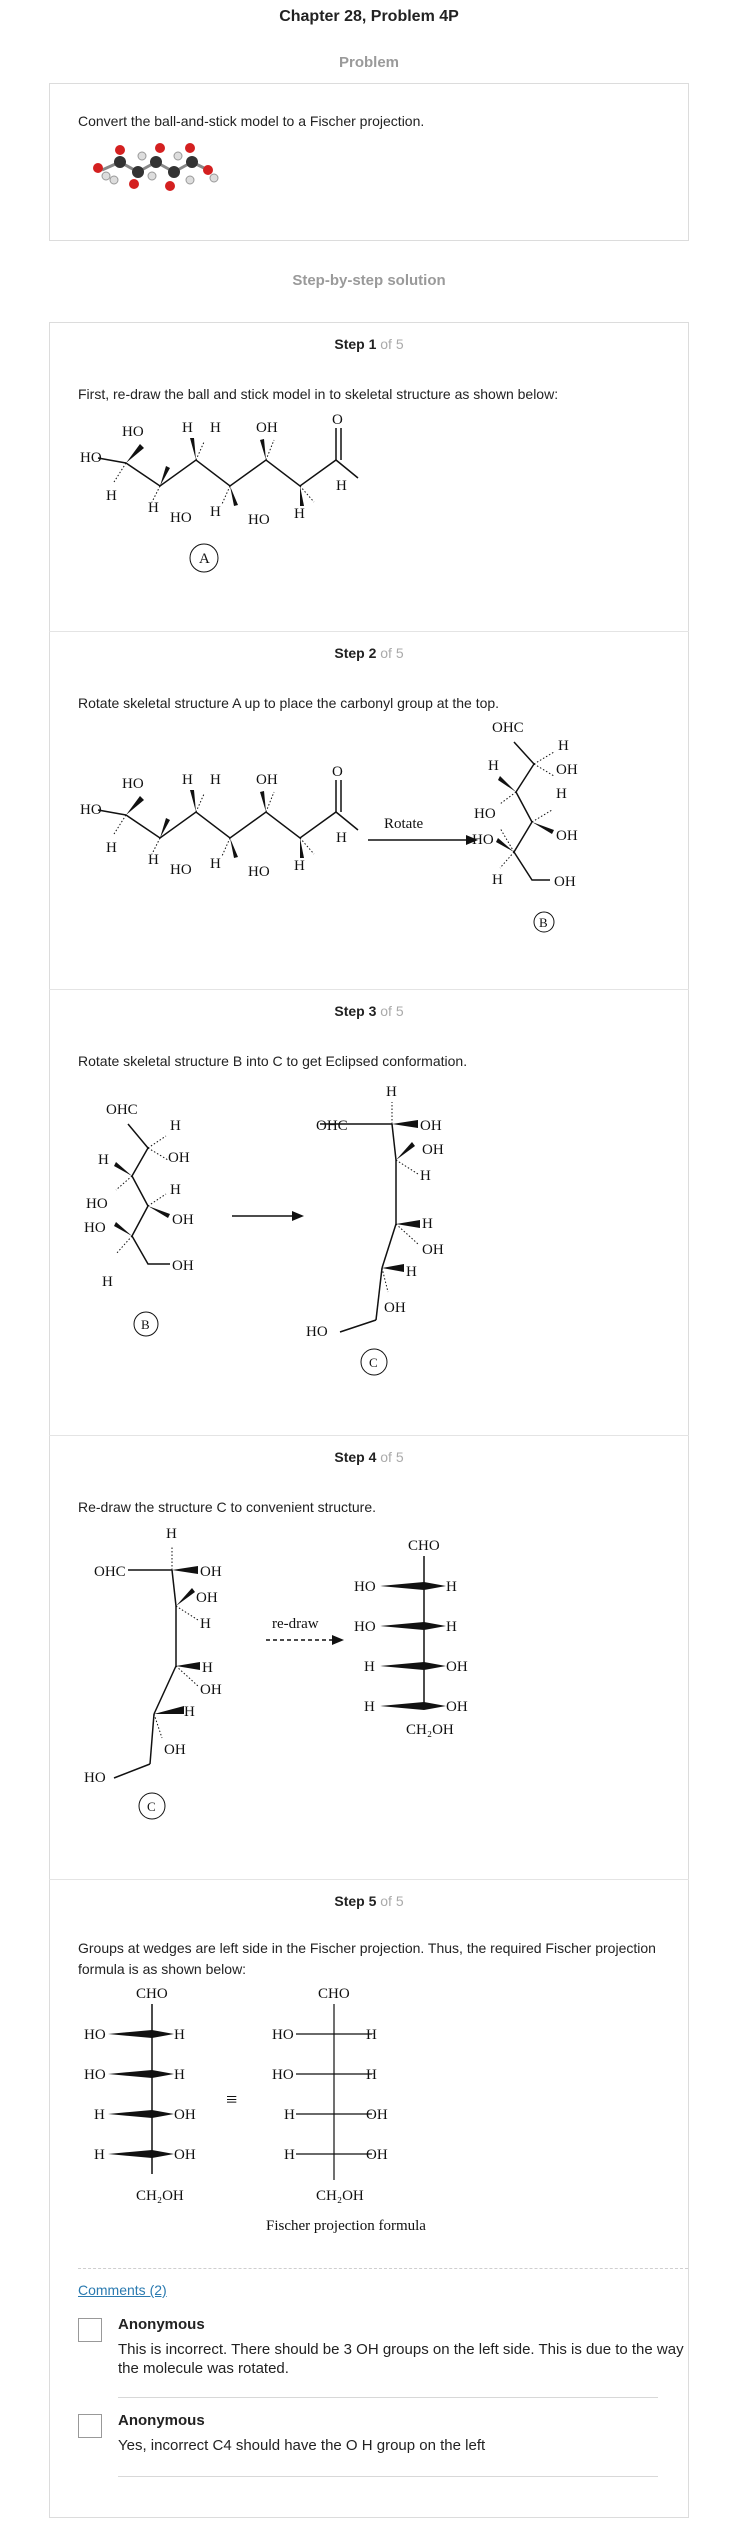 The height and width of the screenshot is (2543, 738). Describe the element at coordinates (373, 1362) in the screenshot. I see `svg-text: C` at that location.